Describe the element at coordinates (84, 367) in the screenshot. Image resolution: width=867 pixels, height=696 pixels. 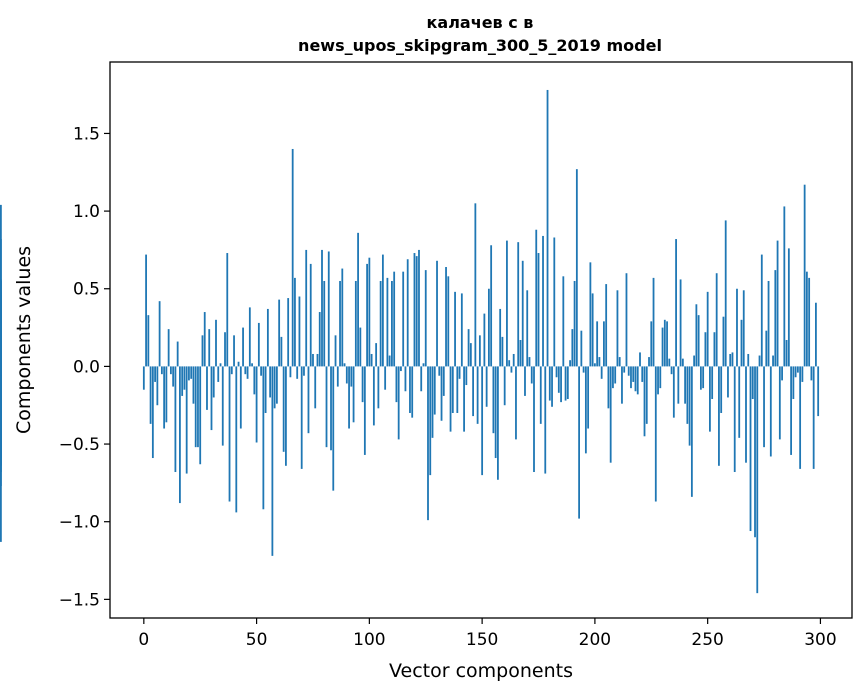
I see `y-axis-ticks: −1.5 −1.0 −0.5 0.0 0.5 1.0 1.5` at that location.